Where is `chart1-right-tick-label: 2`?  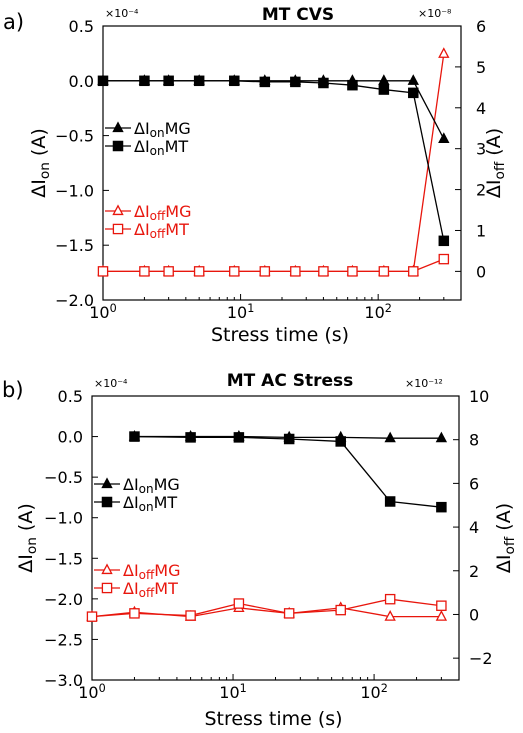
chart1-right-tick-label: 2 is located at coordinates (474, 571).